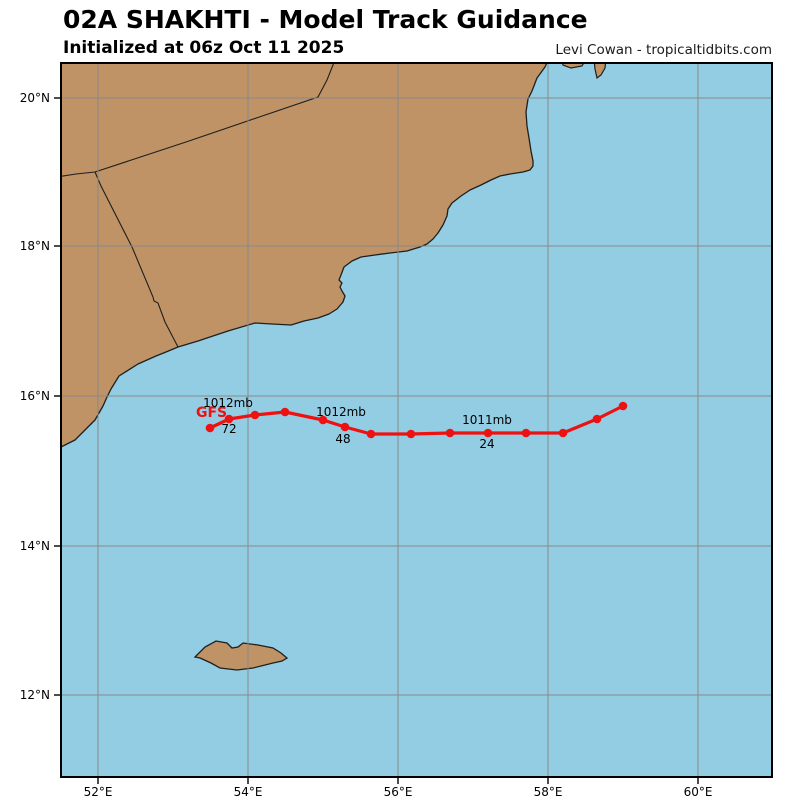  I want to click on island-socotra, so click(241, 655).